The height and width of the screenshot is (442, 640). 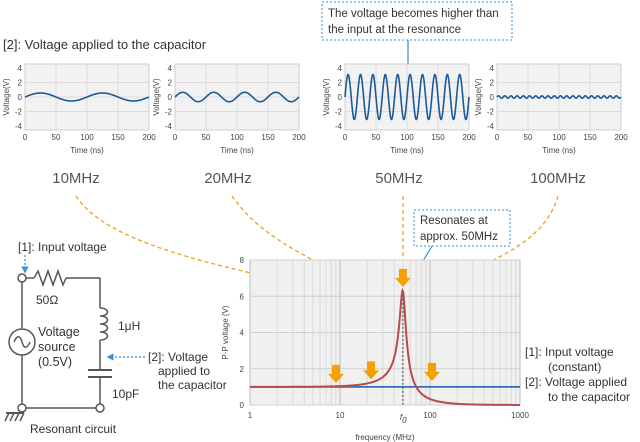 I want to click on resonant-circuit, so click(x=58, y=345).